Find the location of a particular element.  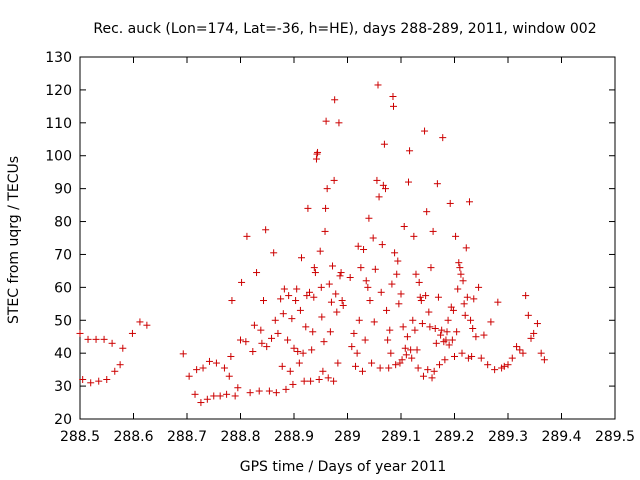

x-tick-label: 288.7 is located at coordinates (187, 437).